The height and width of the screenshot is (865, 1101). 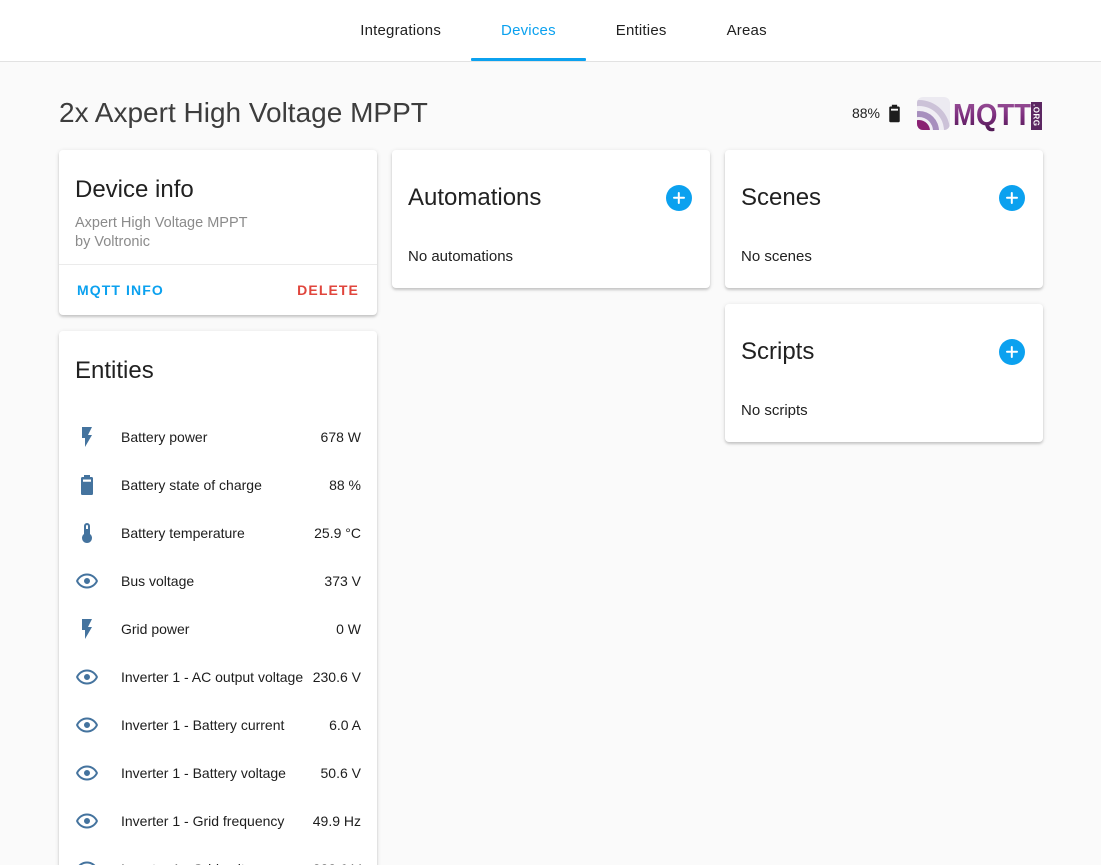 I want to click on entity-value: 222.6 V, so click(x=337, y=863).